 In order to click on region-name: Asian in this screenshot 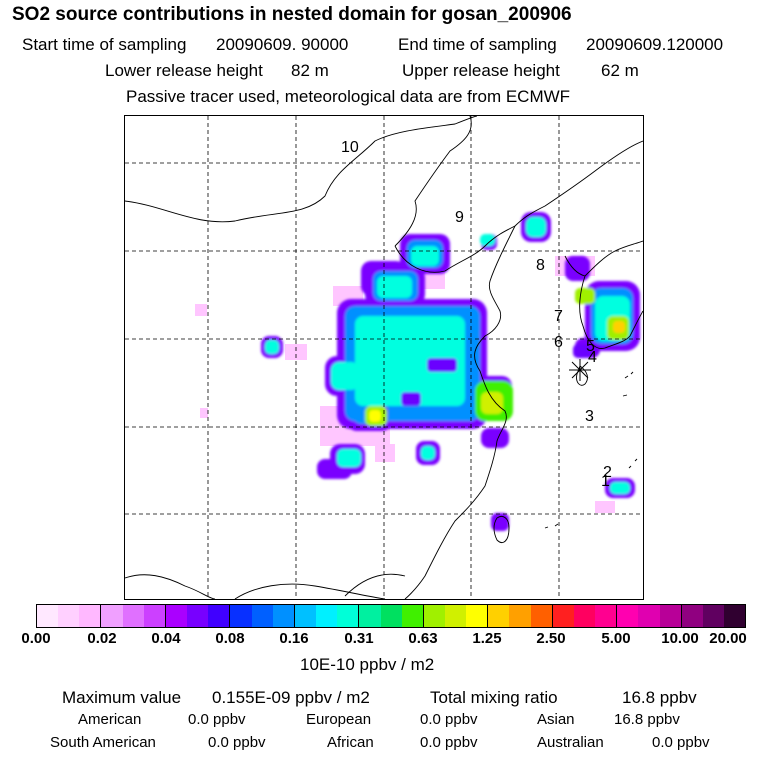, I will do `click(556, 719)`.